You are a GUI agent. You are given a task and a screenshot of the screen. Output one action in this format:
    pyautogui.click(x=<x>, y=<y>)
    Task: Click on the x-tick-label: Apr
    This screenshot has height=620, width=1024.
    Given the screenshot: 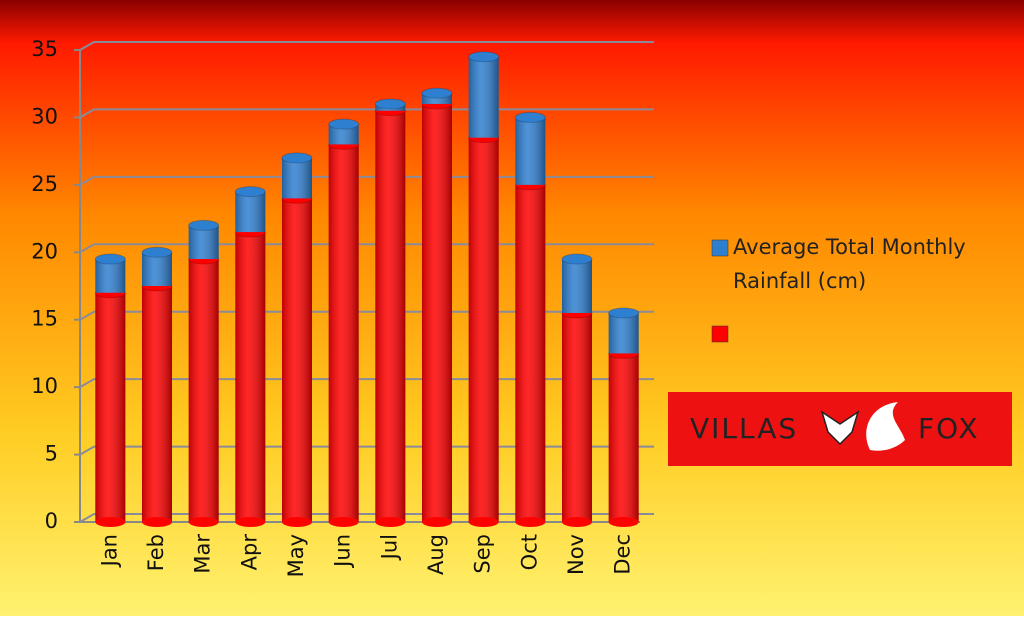 What is the action you would take?
    pyautogui.click(x=249, y=552)
    